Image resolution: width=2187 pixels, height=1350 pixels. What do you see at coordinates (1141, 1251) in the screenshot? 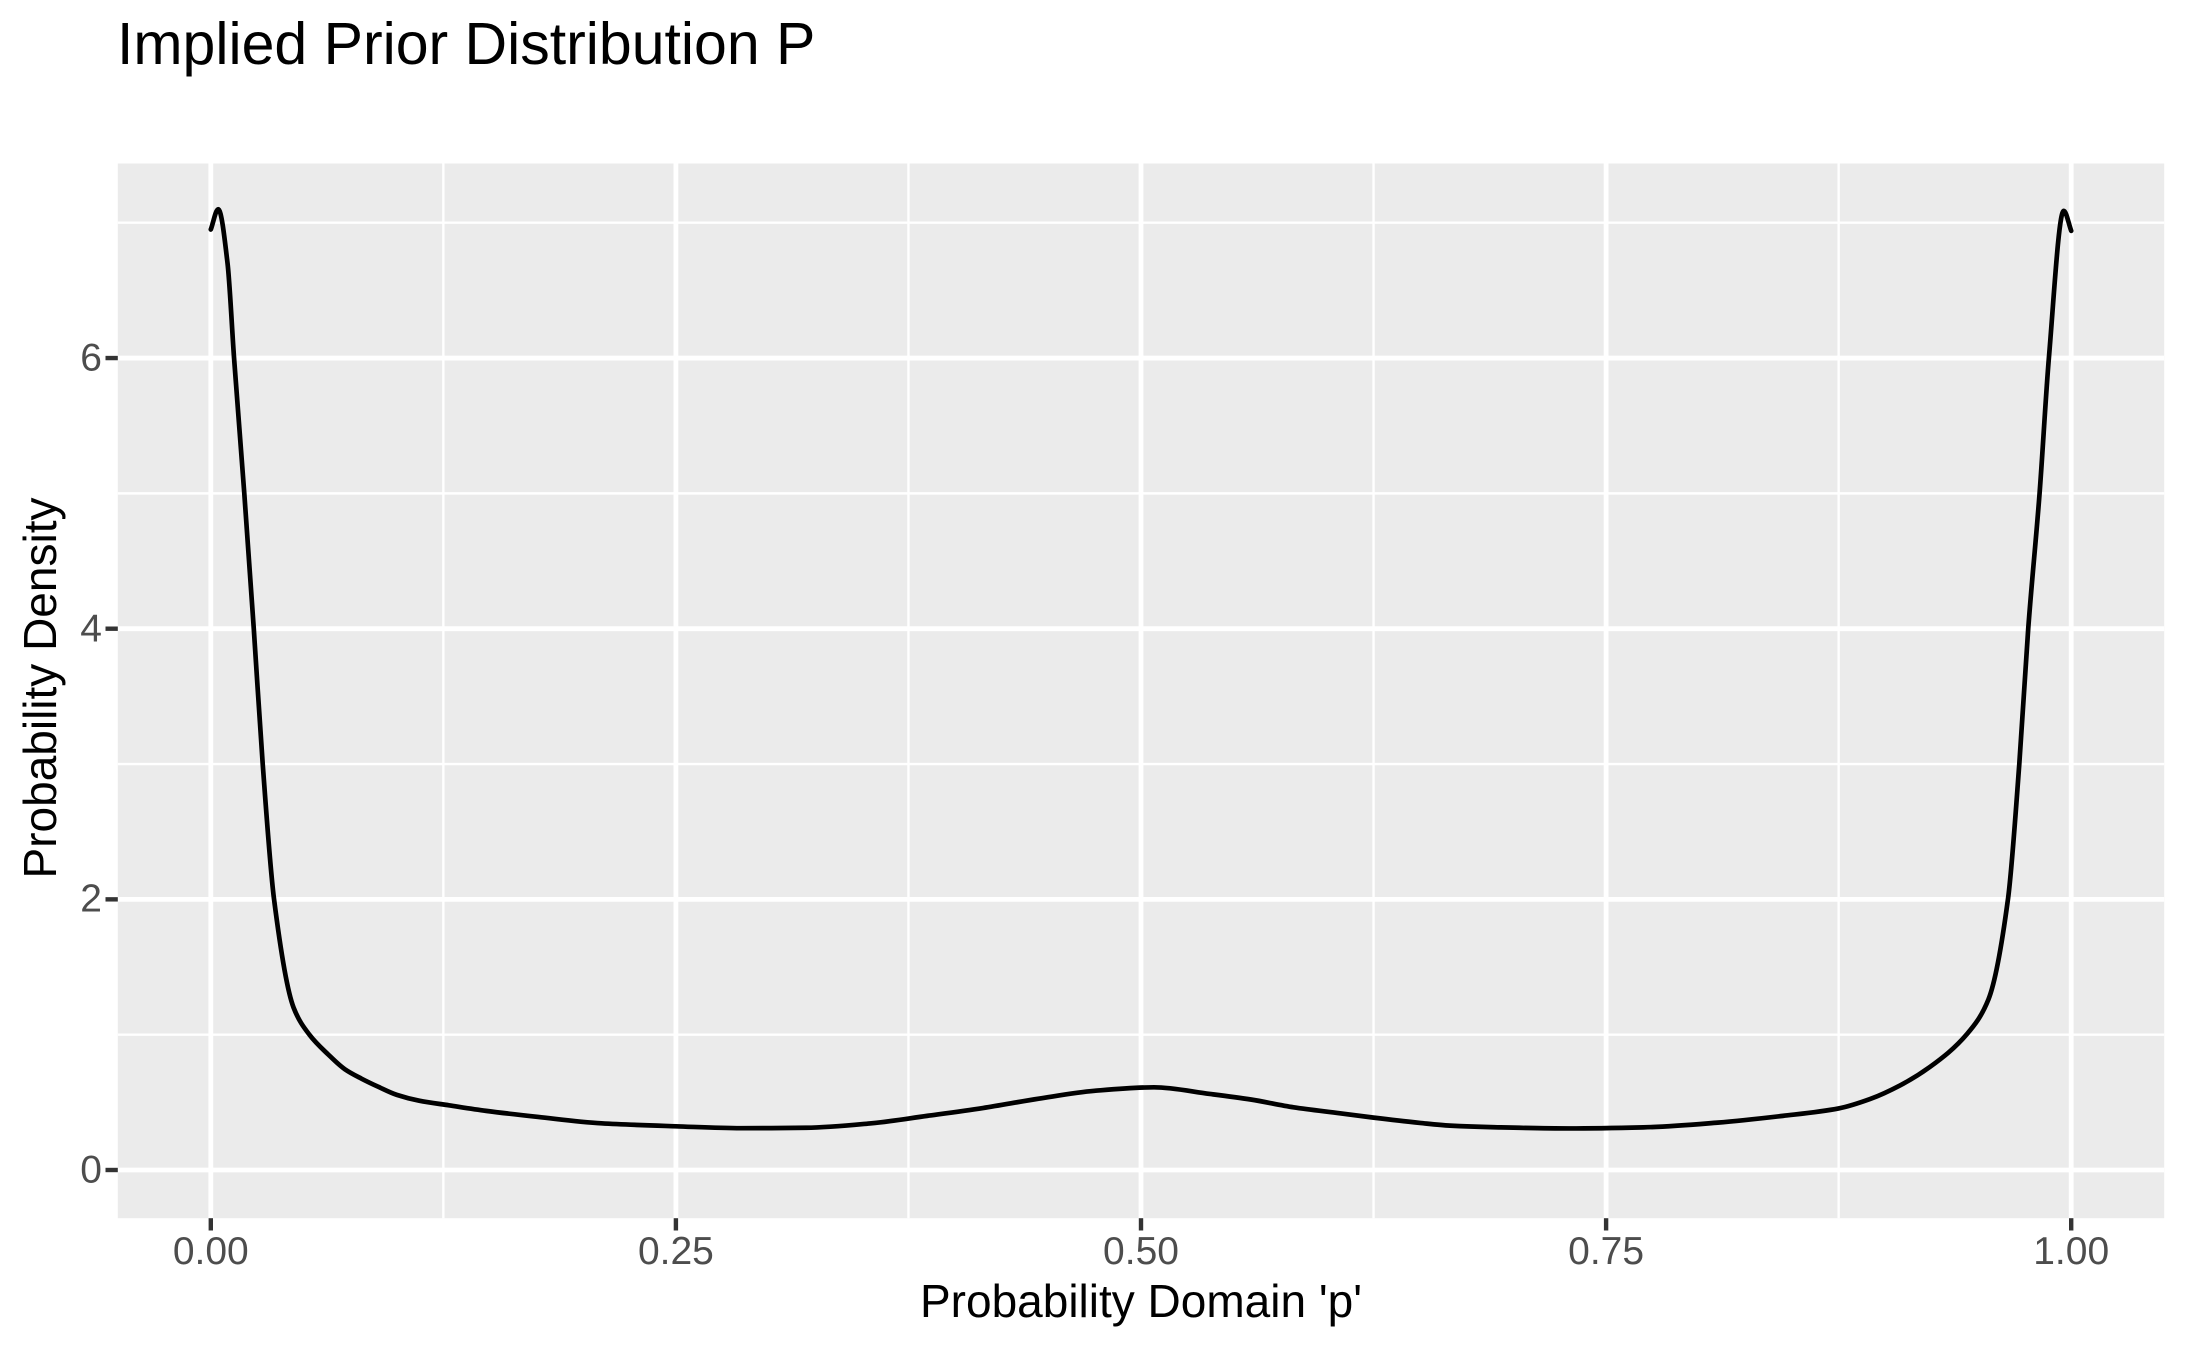
I see `x-tick-label-0.50: 0.50` at bounding box center [1141, 1251].